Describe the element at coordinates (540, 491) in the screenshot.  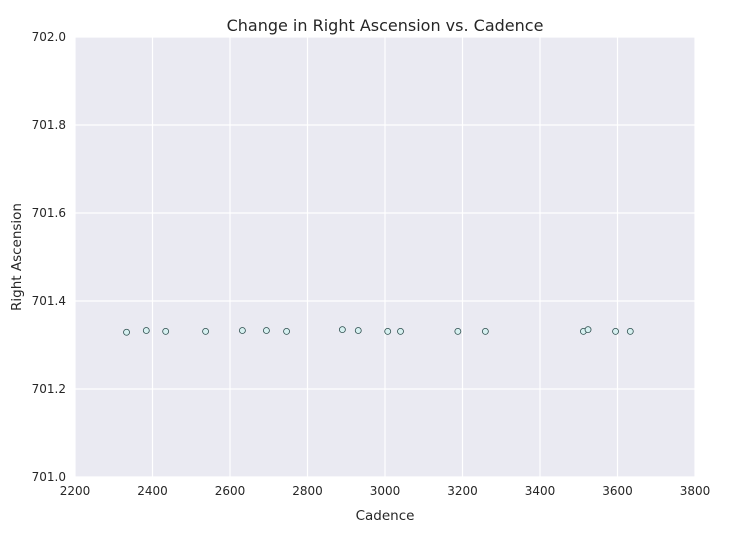
I see `x-tick-label: 3400` at that location.